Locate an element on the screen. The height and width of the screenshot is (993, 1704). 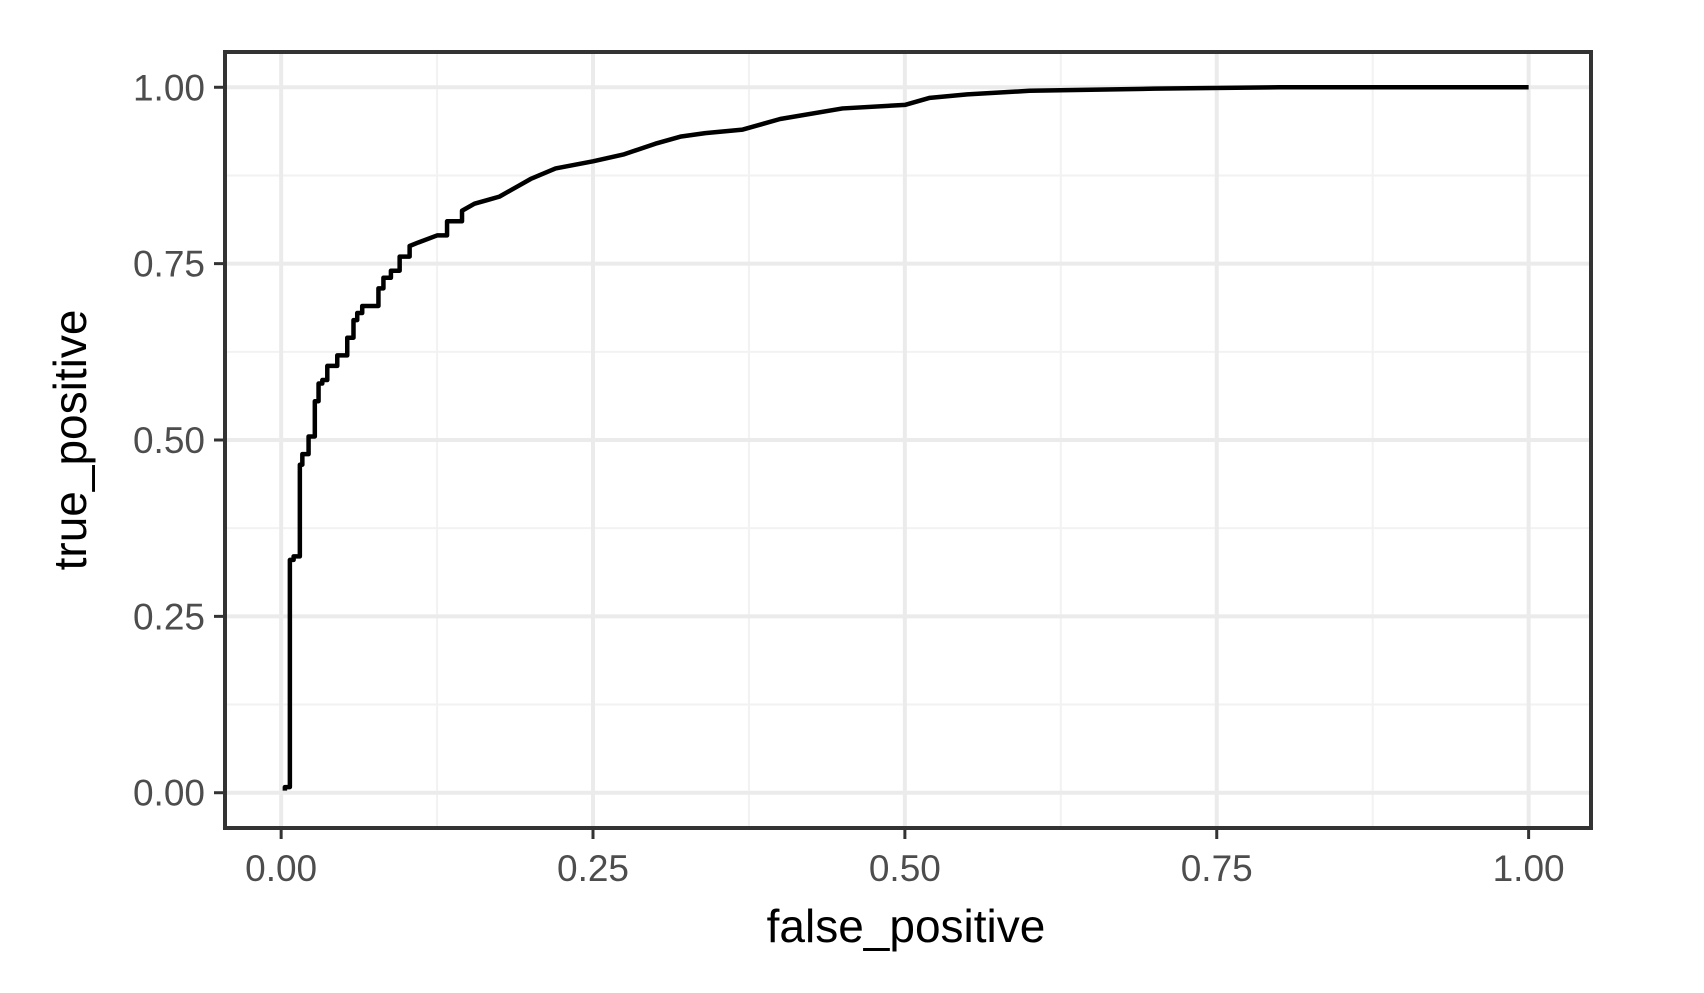
x-tick-label: 0.75 is located at coordinates (1217, 868).